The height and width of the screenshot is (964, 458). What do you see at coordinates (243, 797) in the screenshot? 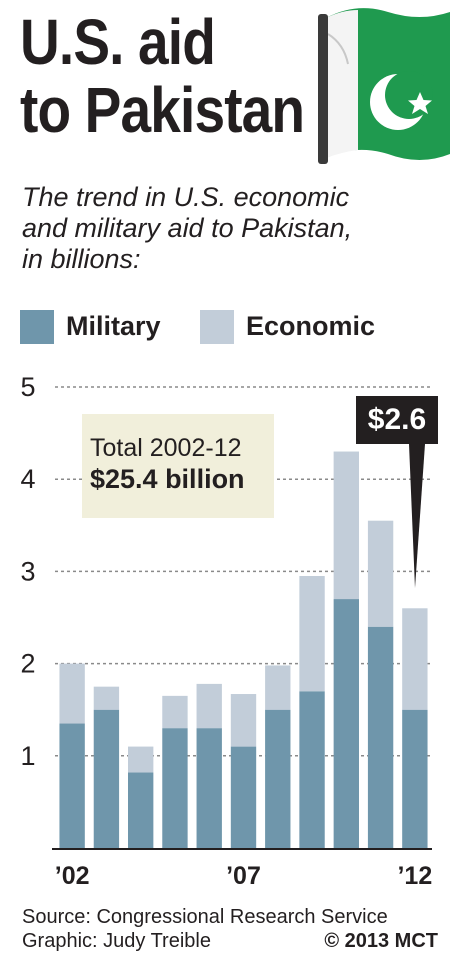
I see `bar-military-2007` at bounding box center [243, 797].